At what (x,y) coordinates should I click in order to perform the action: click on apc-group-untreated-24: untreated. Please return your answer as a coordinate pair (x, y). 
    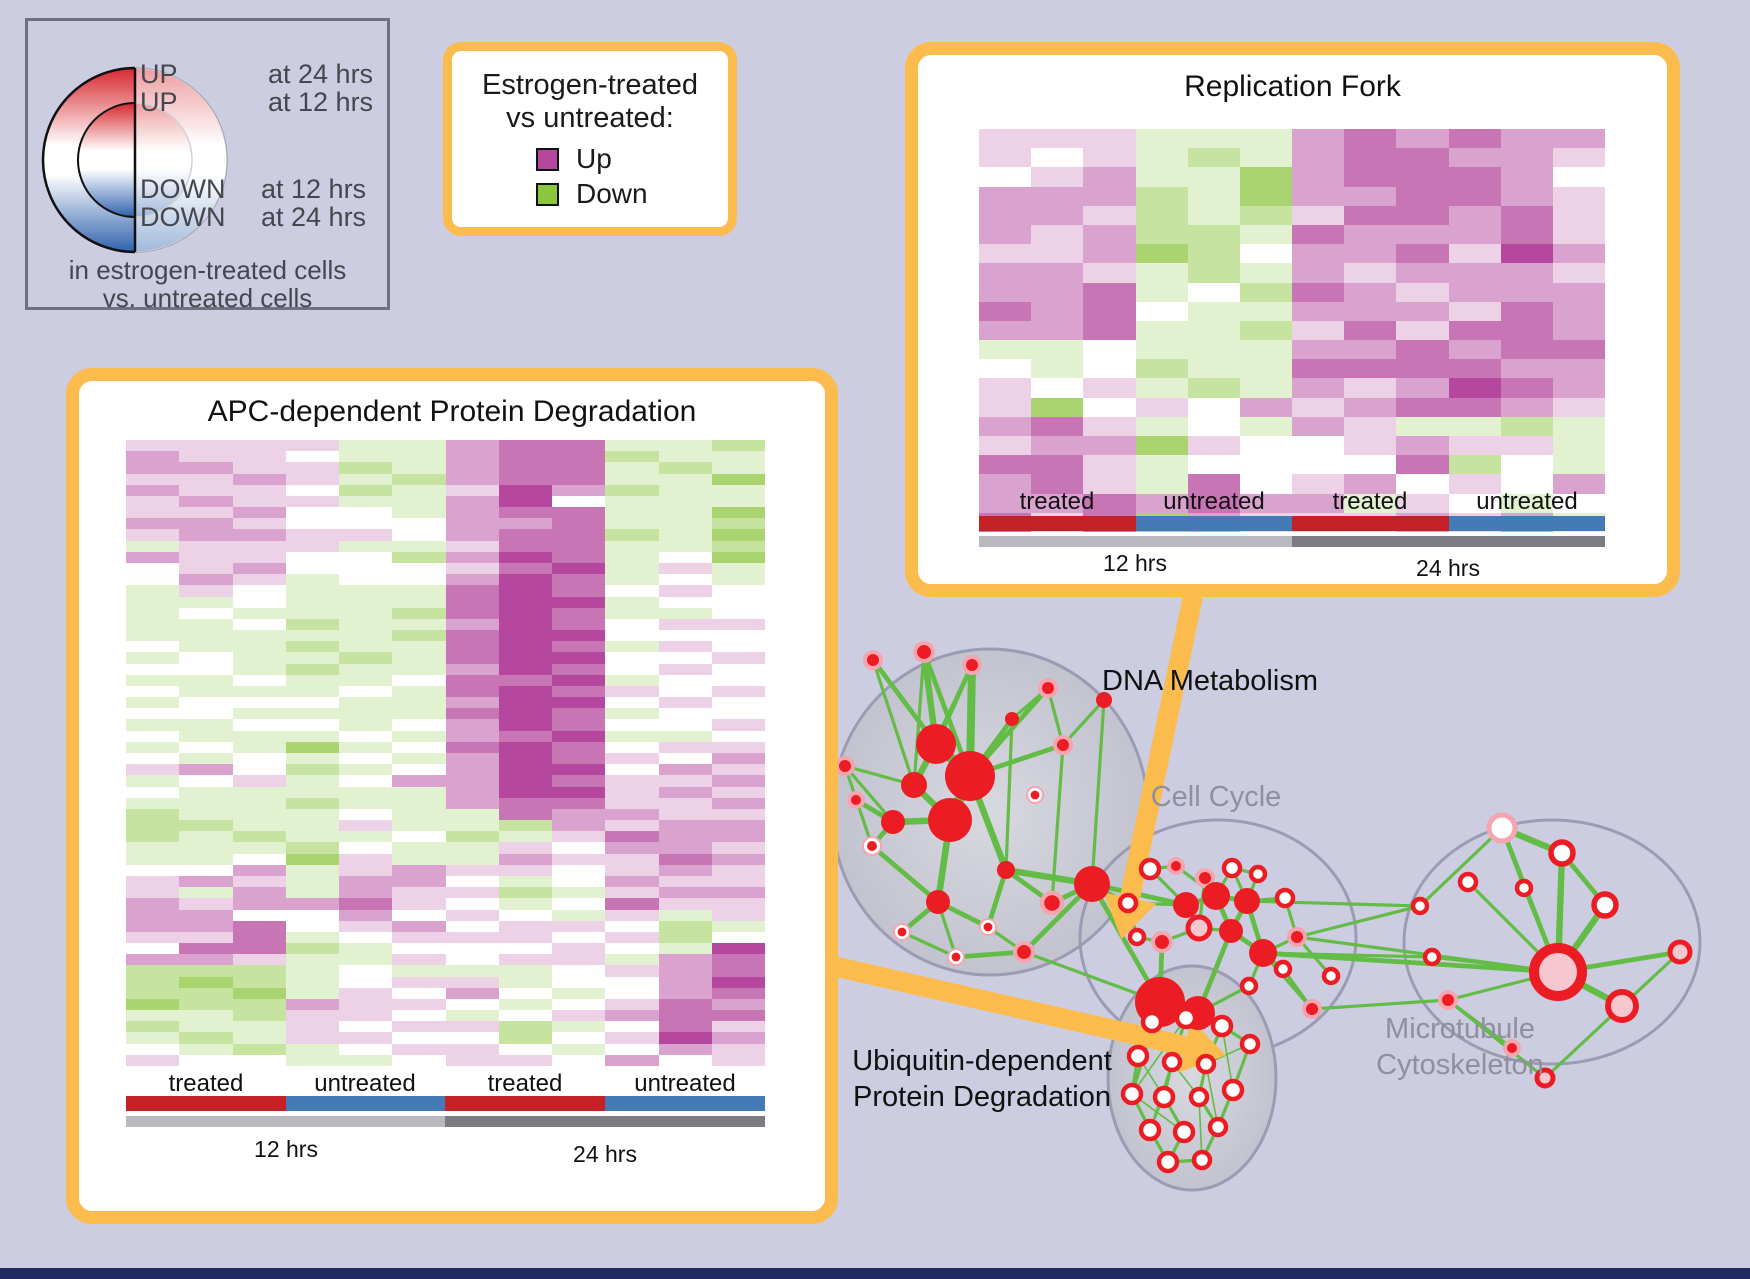
    Looking at the image, I should click on (685, 1083).